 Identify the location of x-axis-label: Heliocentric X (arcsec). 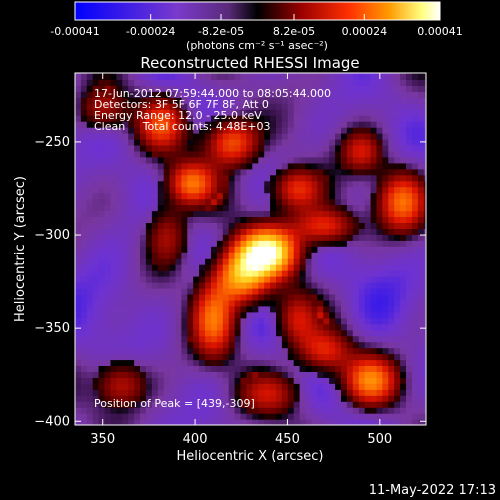
(250, 456).